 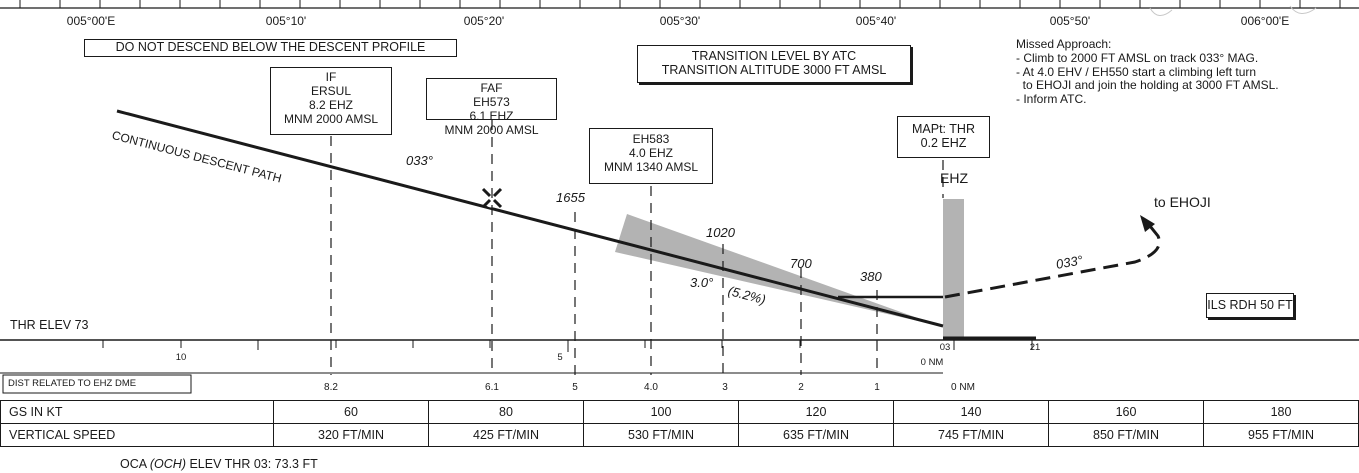 I want to click on runway-21-label: 21, so click(x=1035, y=347).